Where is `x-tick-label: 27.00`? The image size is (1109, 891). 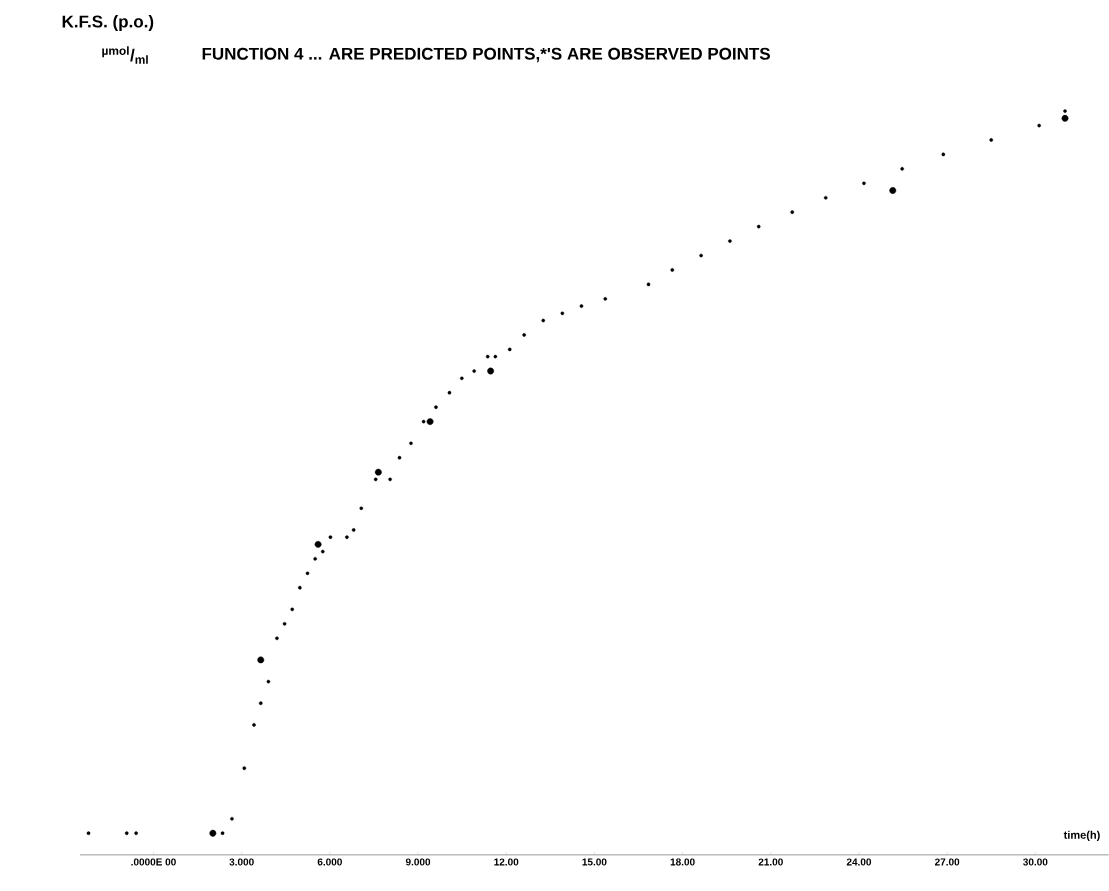
x-tick-label: 27.00 is located at coordinates (947, 862).